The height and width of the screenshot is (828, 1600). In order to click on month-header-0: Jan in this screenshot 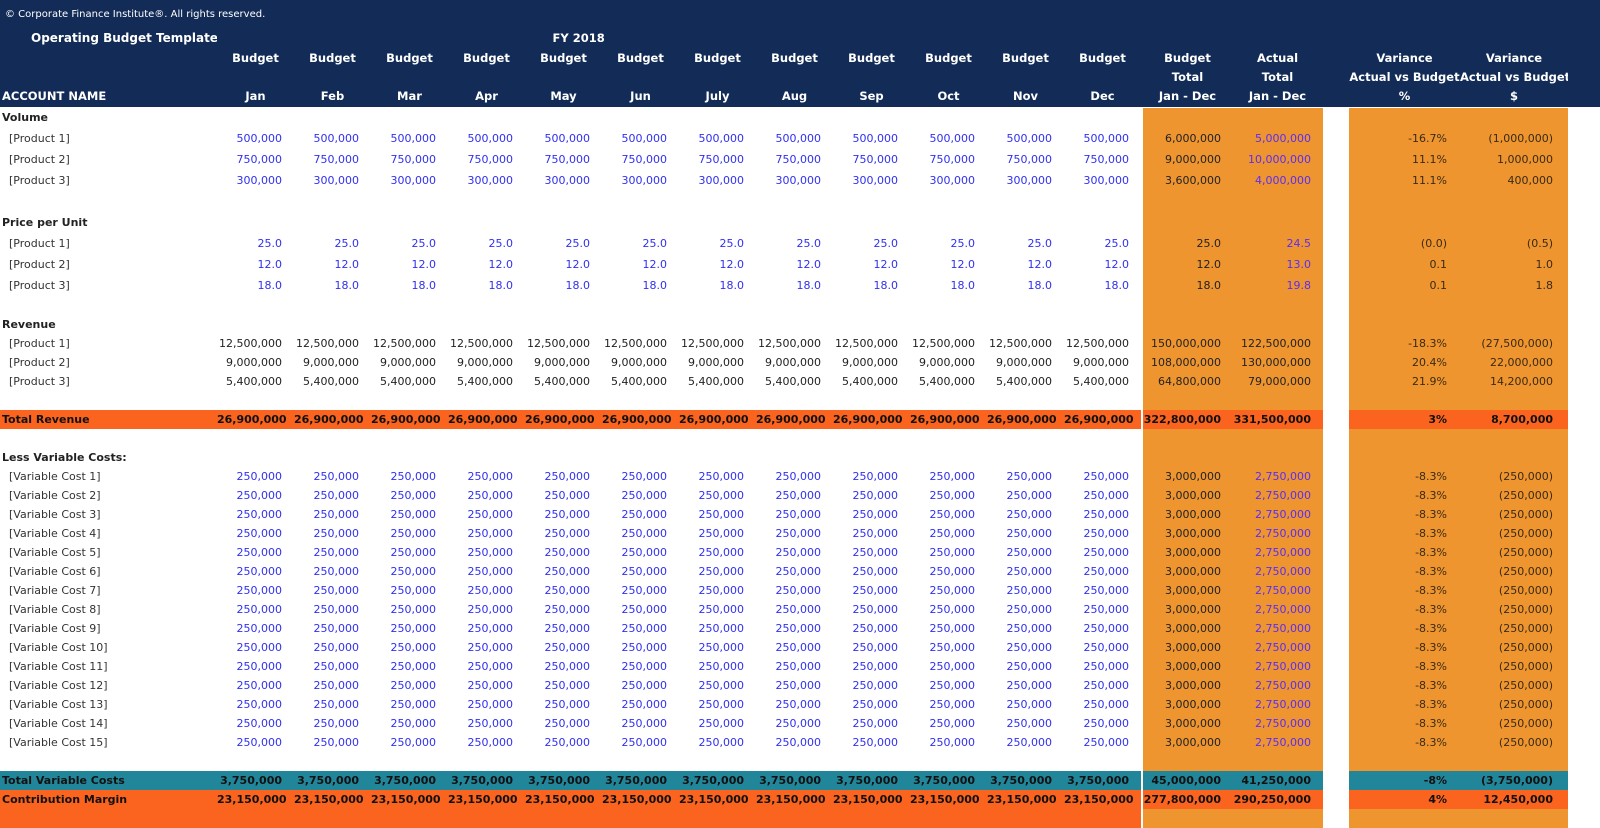, I will do `click(255, 96)`.